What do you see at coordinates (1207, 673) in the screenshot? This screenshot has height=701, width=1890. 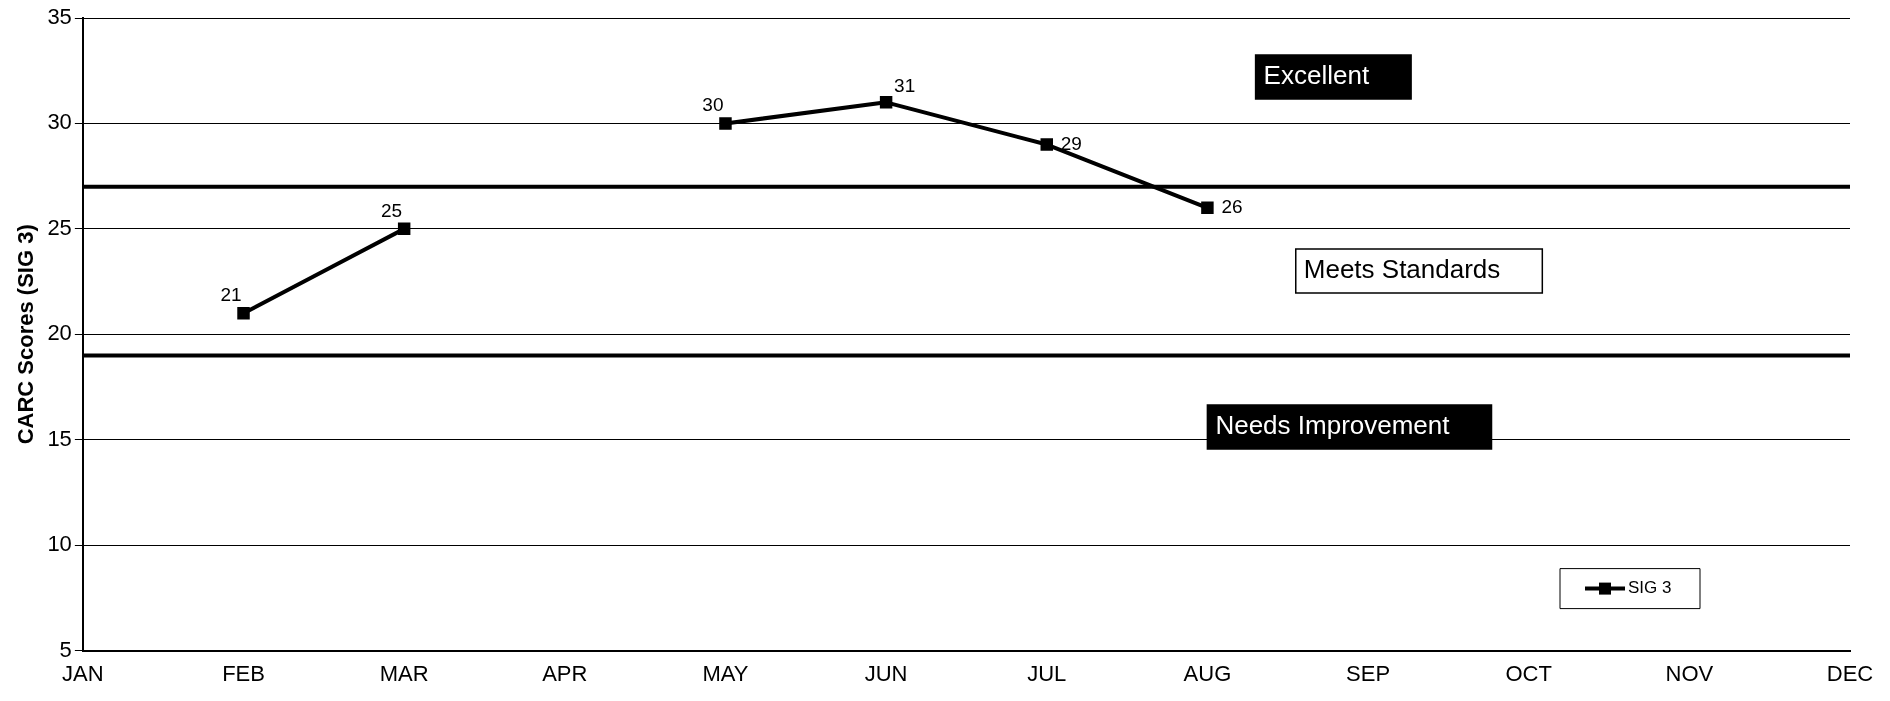 I see `x-tick-label: AUG` at bounding box center [1207, 673].